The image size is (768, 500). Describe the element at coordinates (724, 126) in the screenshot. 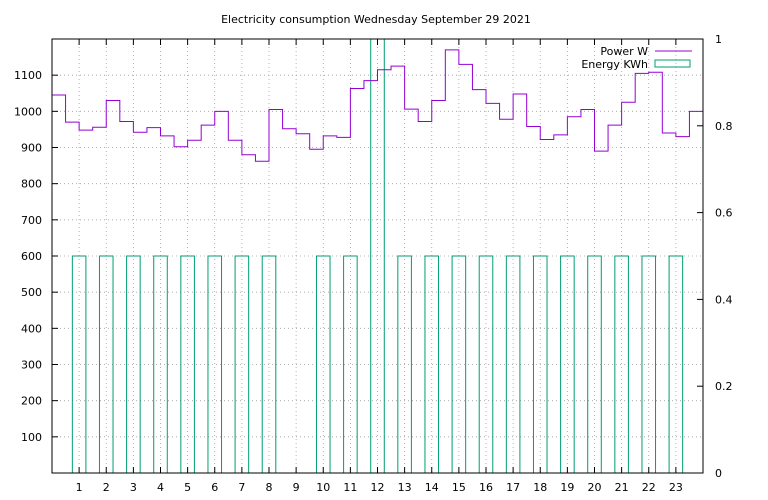

I see `y-tick-label-right: 0.8` at that location.